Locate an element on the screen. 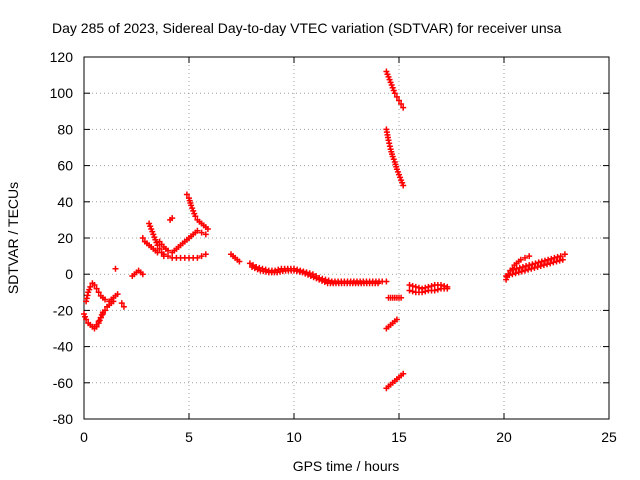 Image resolution: width=640 pixels, height=480 pixels. y-tick-label: -40 is located at coordinates (63, 347).